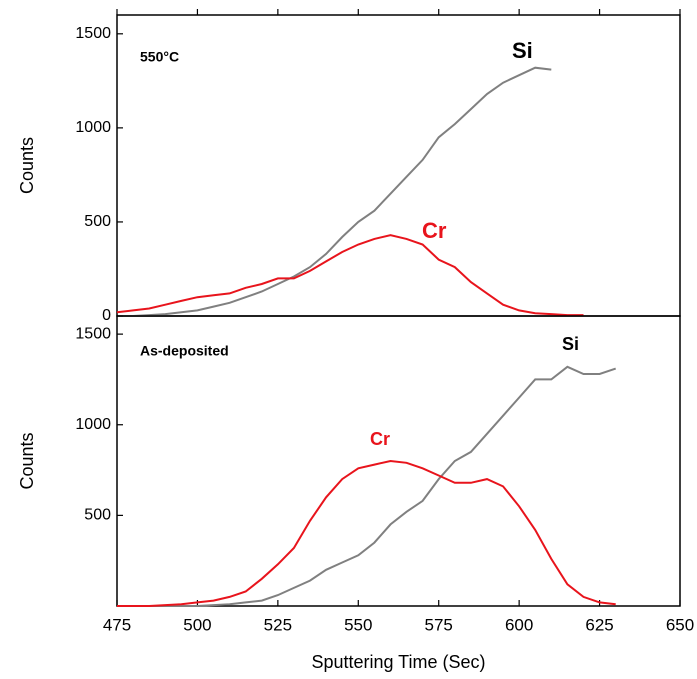  Describe the element at coordinates (350, 275) in the screenshot. I see `line` at that location.